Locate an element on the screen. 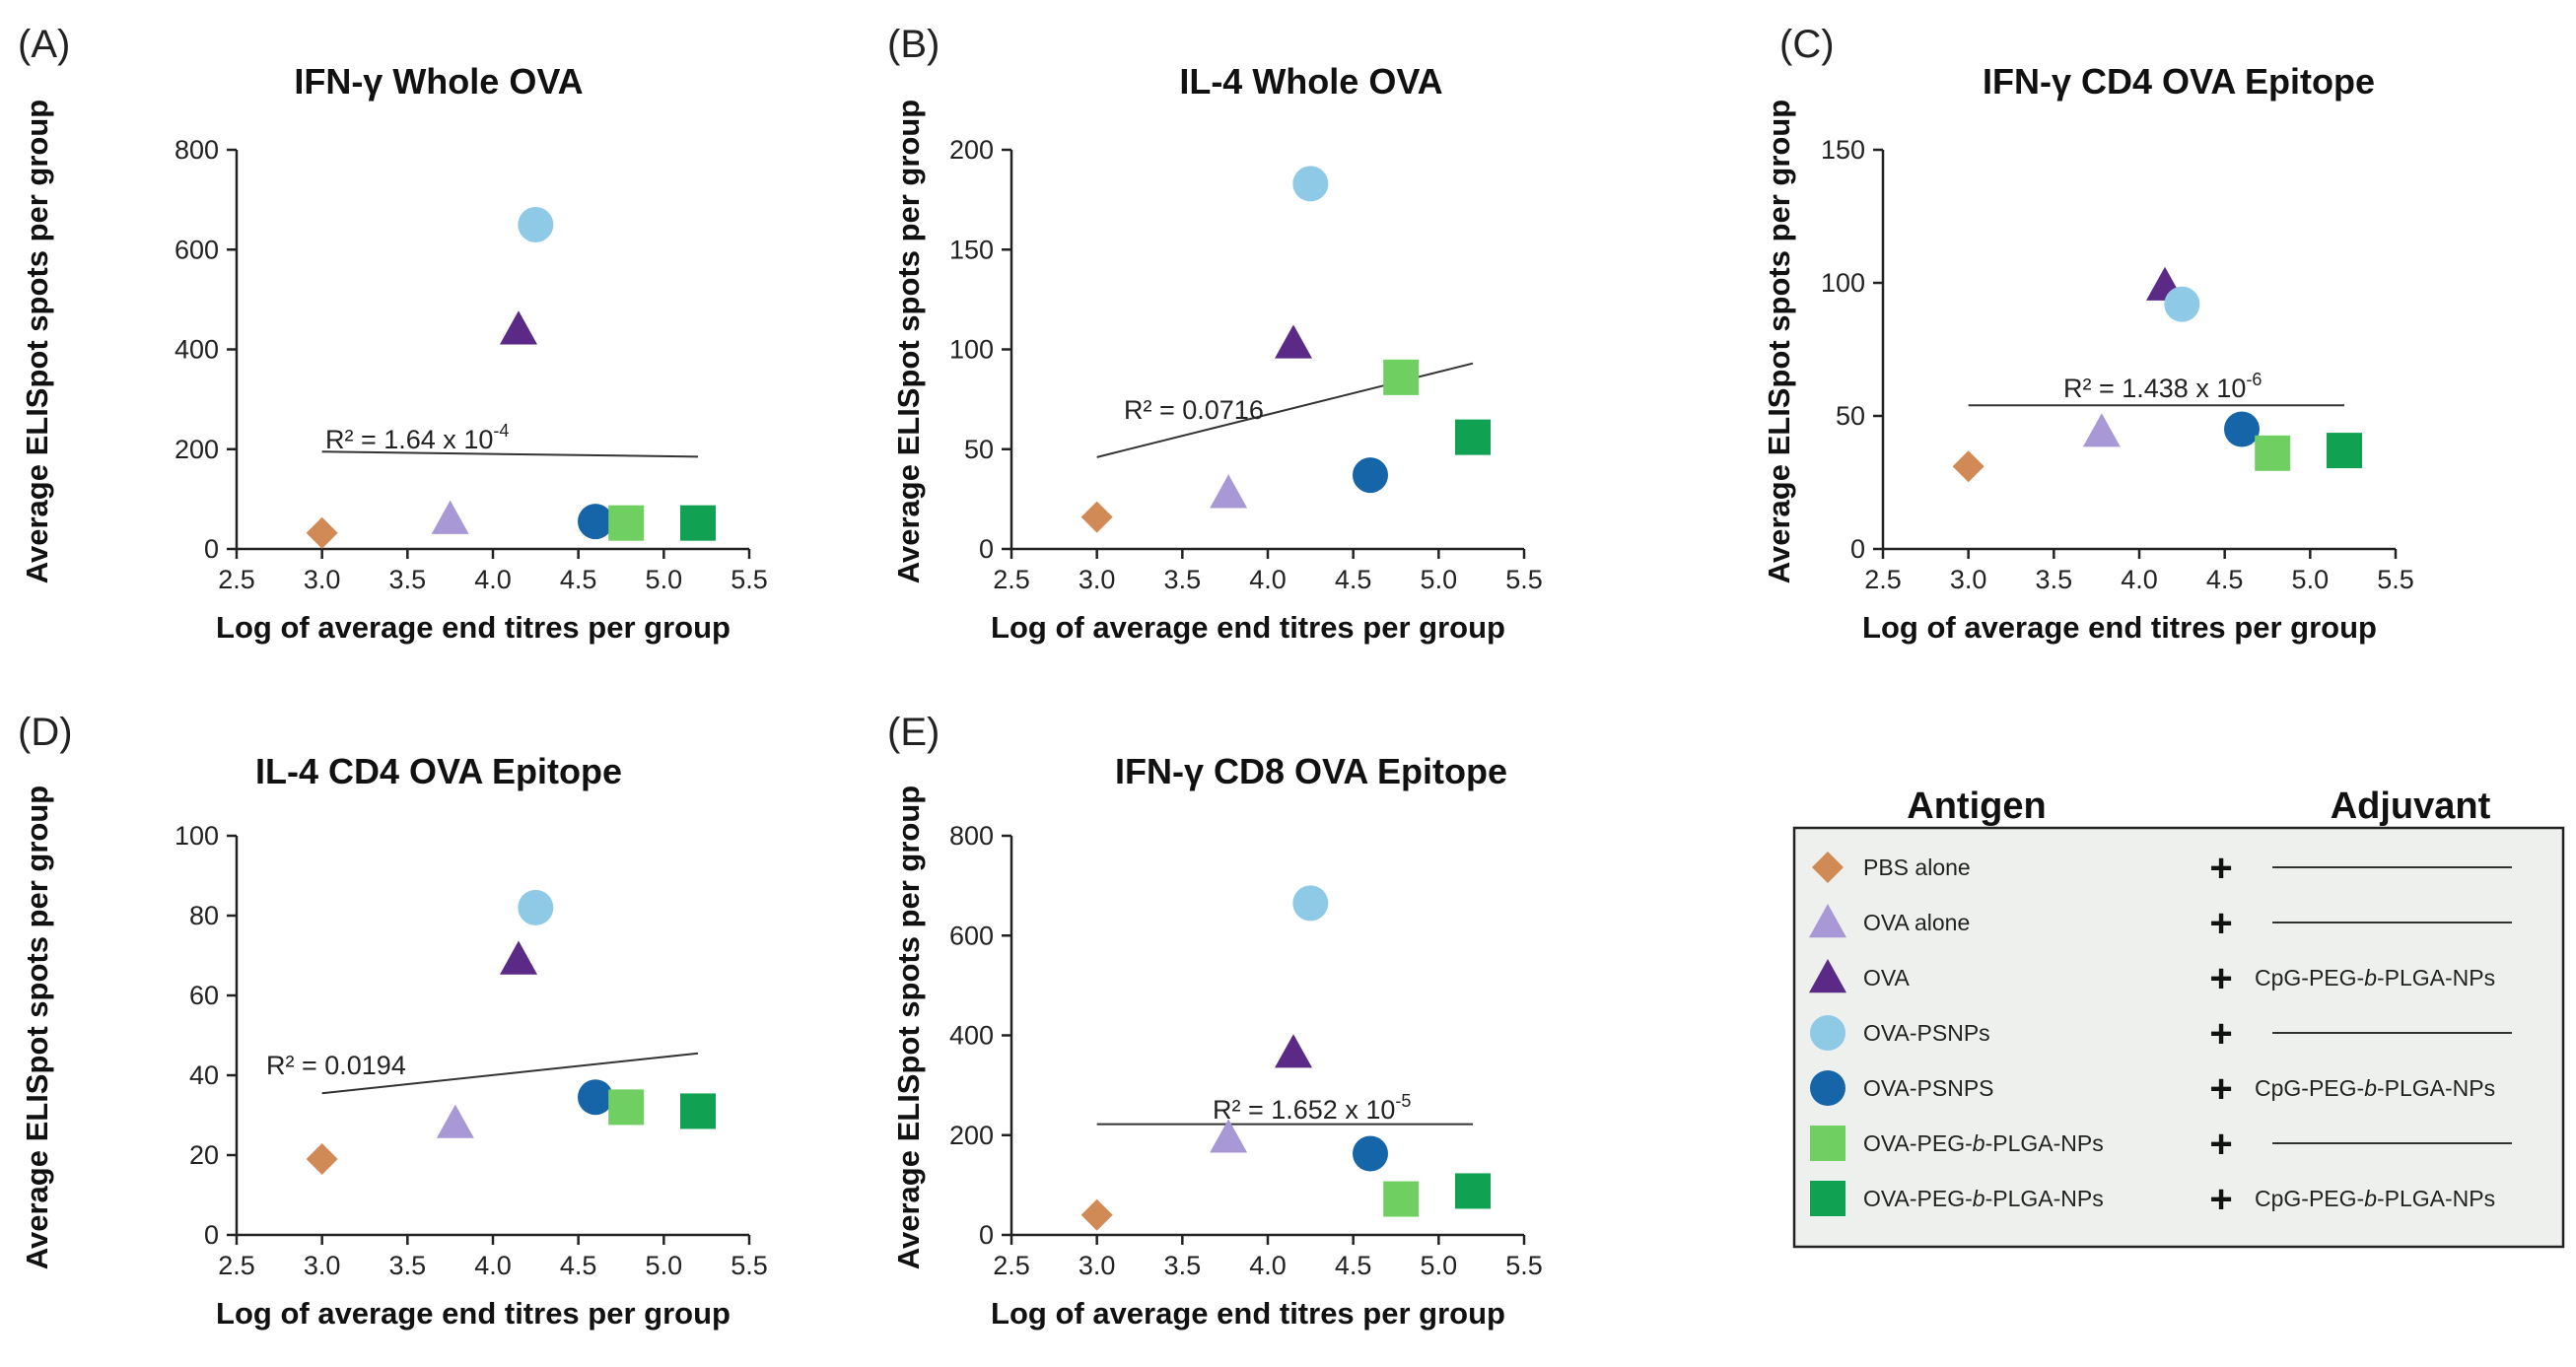 Image resolution: width=2576 pixels, height=1367 pixels. r2-label: R² = 1.64 x 10-4 is located at coordinates (417, 437).